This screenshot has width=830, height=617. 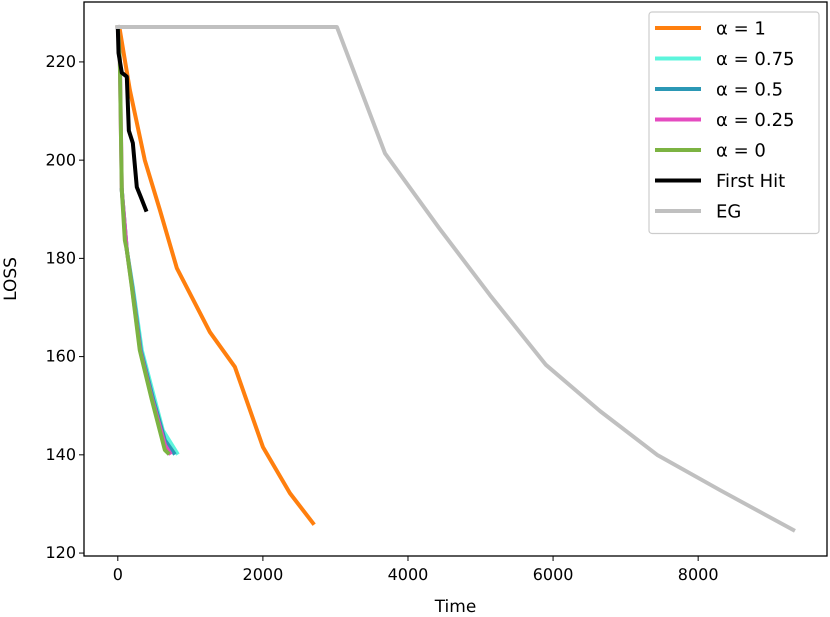 I want to click on y-axis-title: LOSS, so click(x=11, y=279).